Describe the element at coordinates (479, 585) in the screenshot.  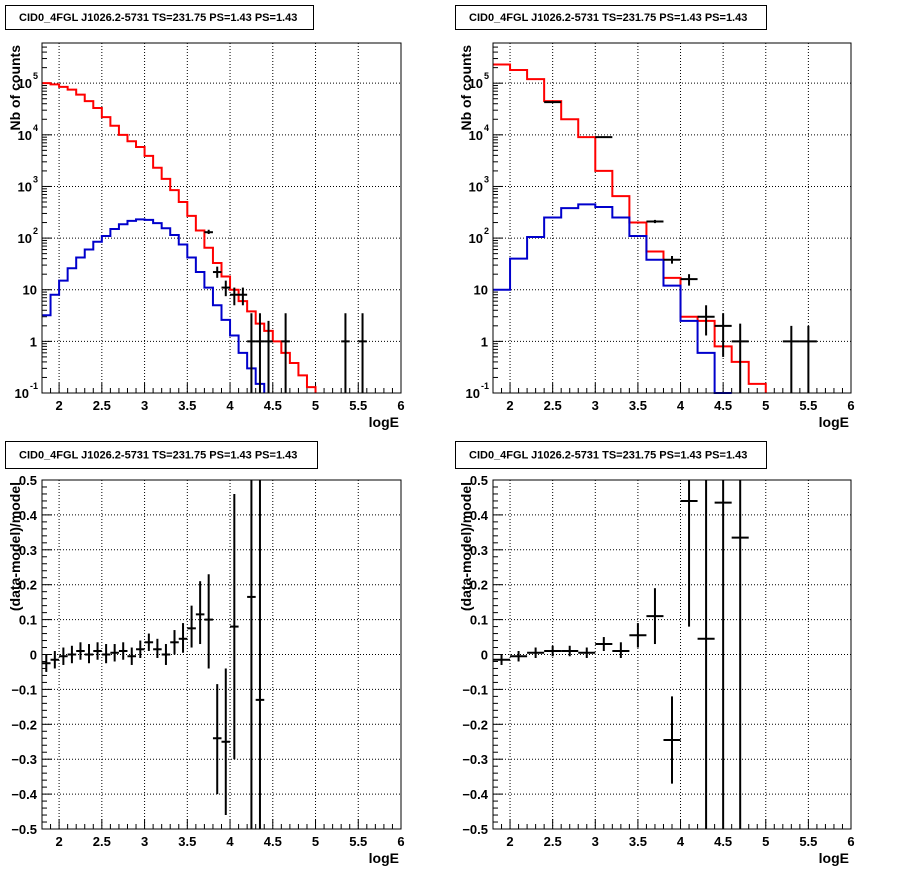
I see `y-tick-label: 0.2` at that location.